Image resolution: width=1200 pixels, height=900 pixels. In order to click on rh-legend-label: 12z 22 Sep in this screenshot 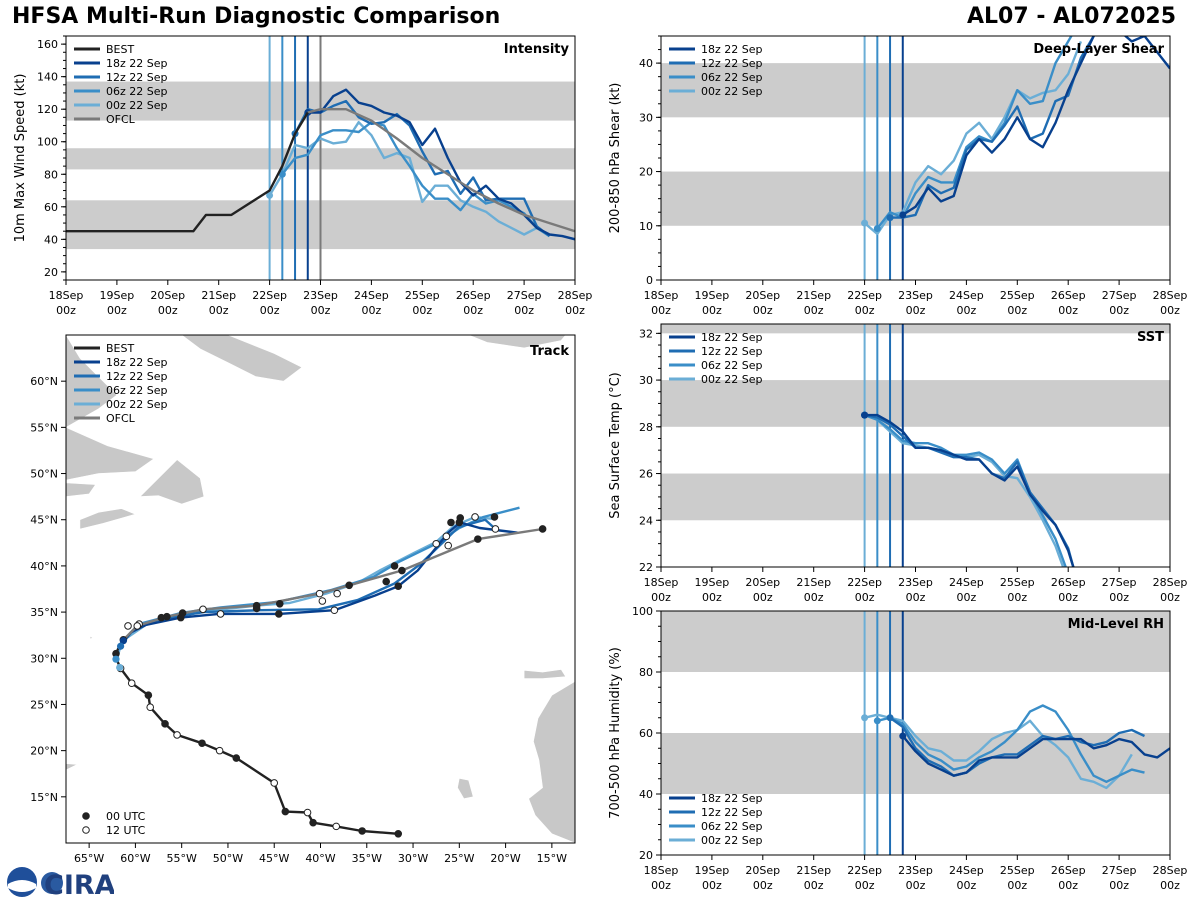, I will do `click(732, 812)`.